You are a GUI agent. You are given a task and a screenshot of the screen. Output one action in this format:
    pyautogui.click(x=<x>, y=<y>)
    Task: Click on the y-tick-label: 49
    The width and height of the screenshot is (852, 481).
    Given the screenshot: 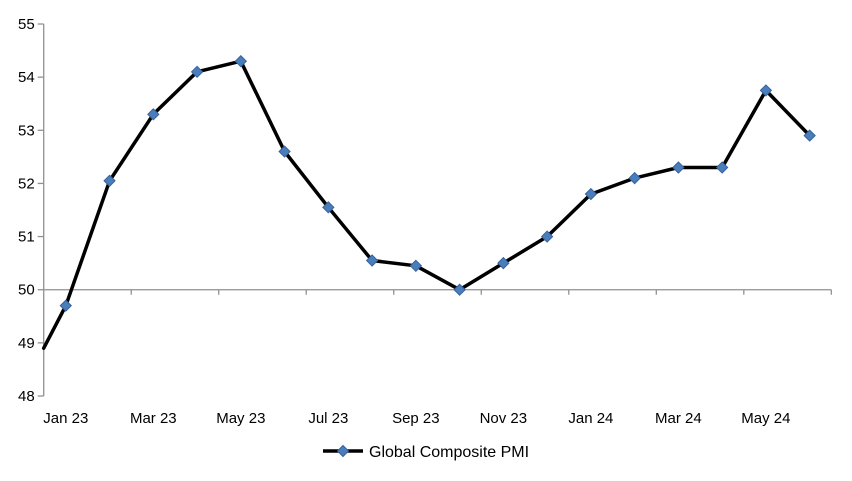 What is the action you would take?
    pyautogui.click(x=26, y=343)
    